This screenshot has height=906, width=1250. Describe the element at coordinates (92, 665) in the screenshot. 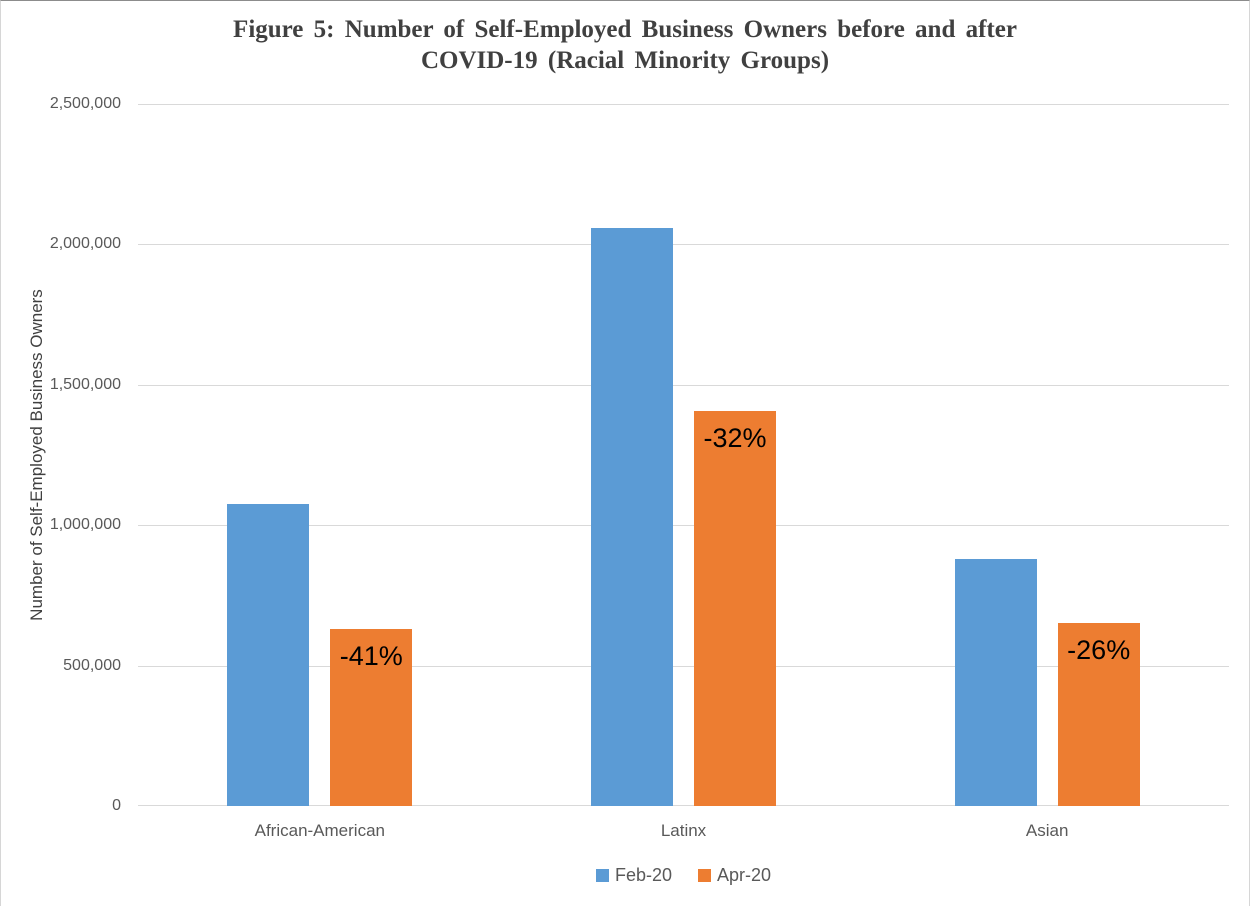

I see `y-tick-label-500000: 500,000` at that location.